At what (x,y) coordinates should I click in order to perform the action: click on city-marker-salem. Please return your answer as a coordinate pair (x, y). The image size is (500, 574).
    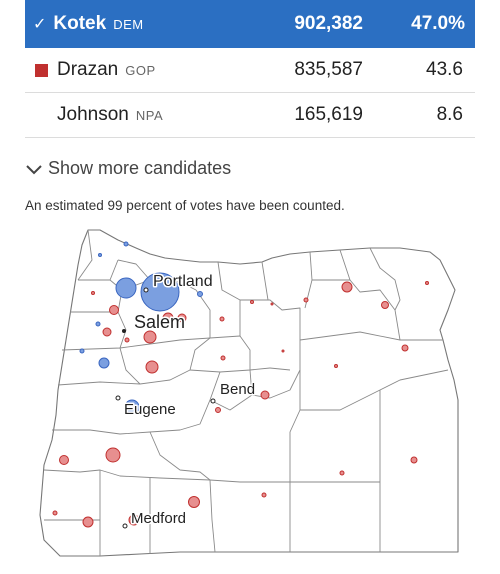
    Looking at the image, I should click on (124, 331).